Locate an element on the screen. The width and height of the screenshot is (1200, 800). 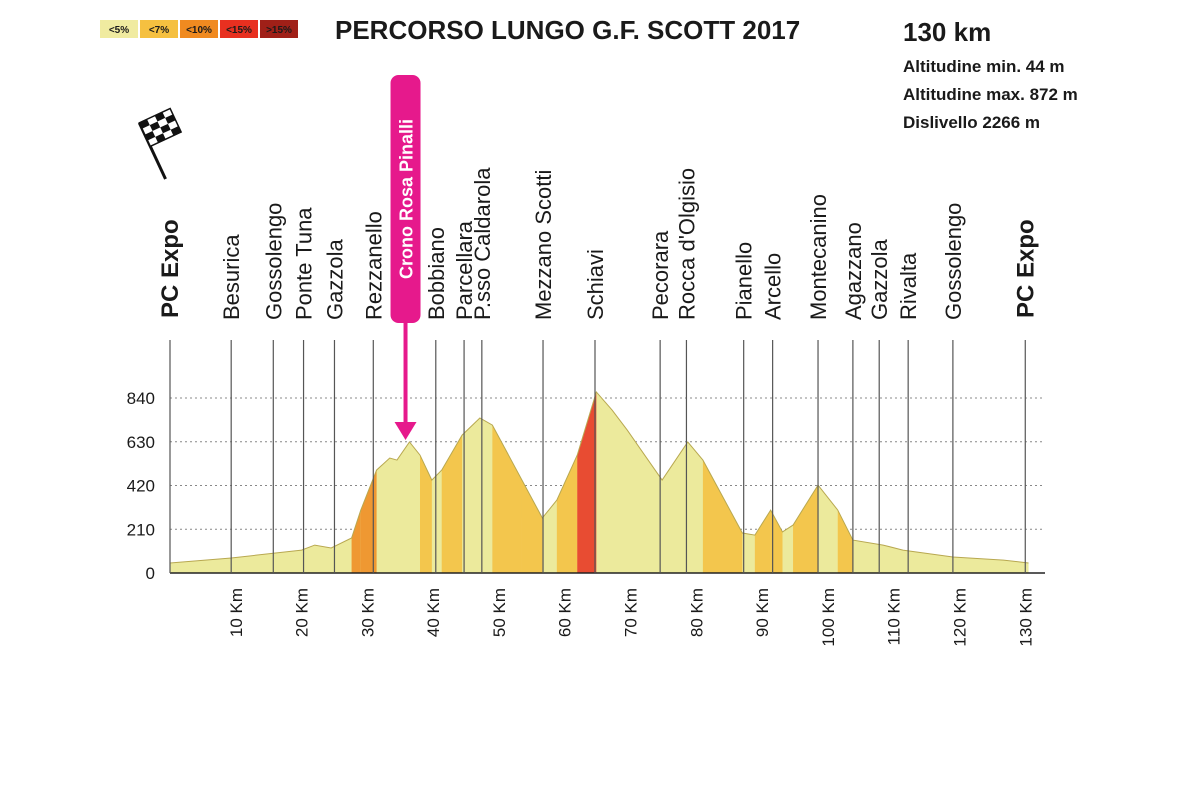
y-tick-label: 0 is located at coordinates (150, 573).